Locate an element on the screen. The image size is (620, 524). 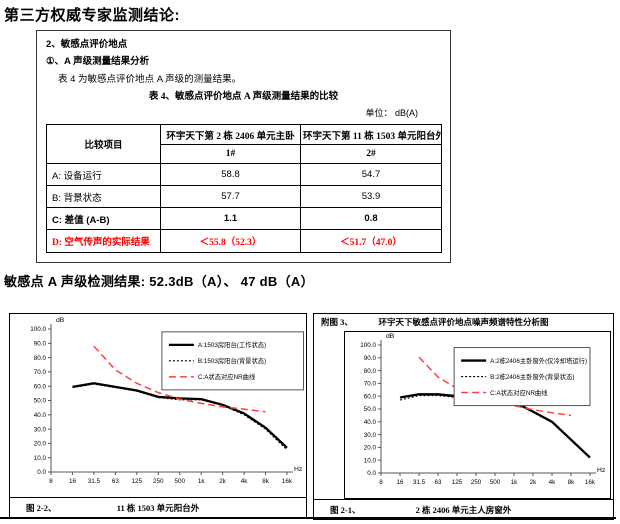
chart-caption-row-left: 图 2-2、 11 栋 1503 单元阳台外 is located at coordinates (158, 507).